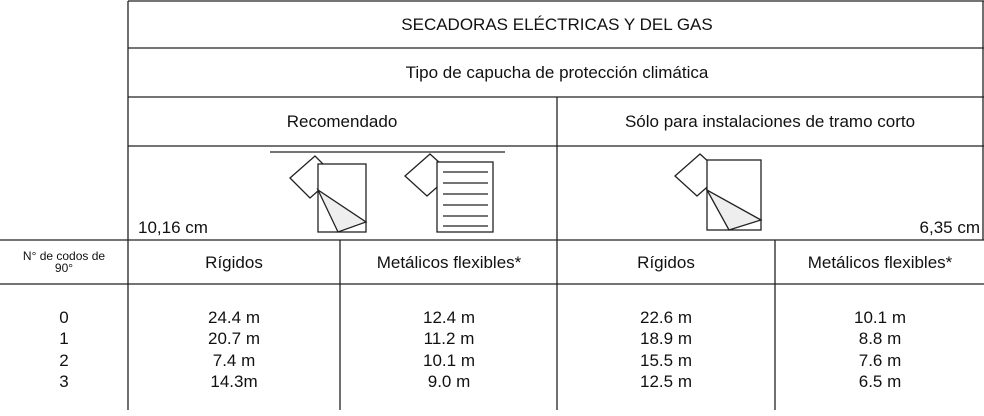 The image size is (984, 416). I want to click on column-header: N° de codos de 90°, so click(64, 262).